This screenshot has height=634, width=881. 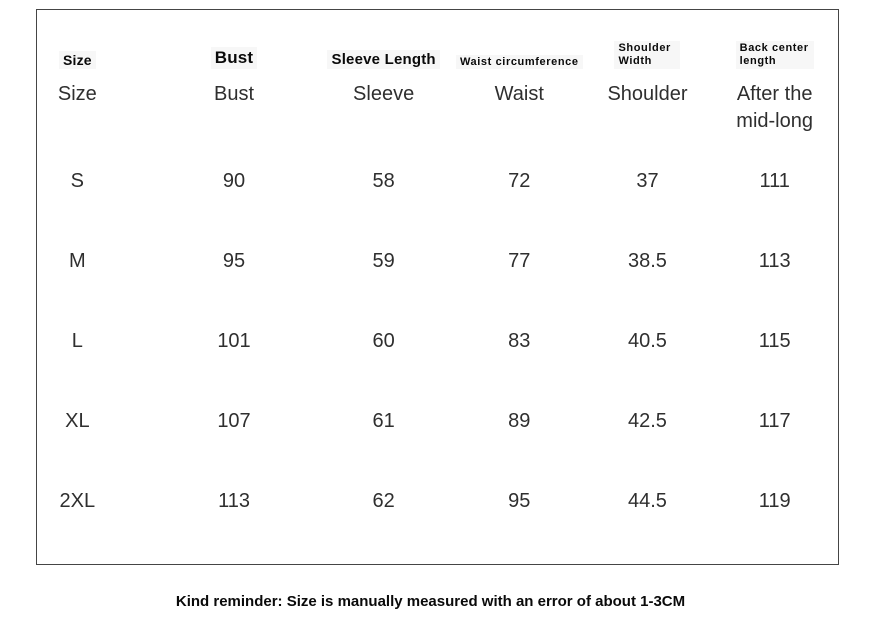 I want to click on column-header-sleeve-length: Sleeve Length Sleeve, so click(x=383, y=75).